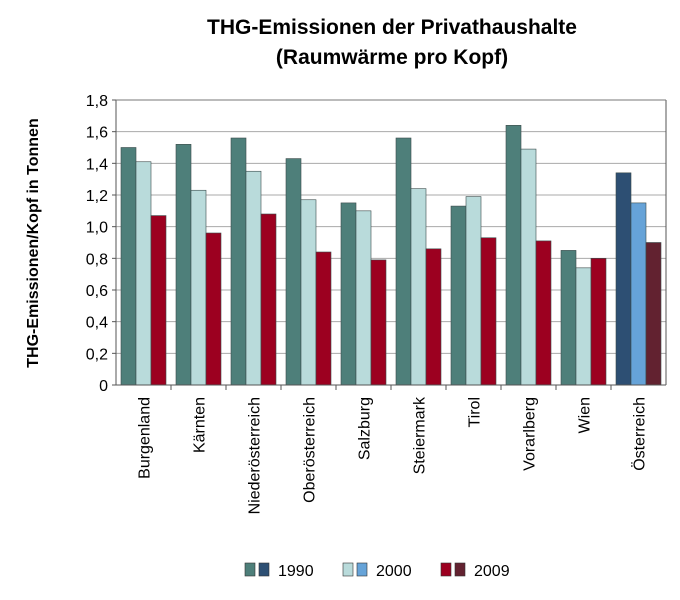 The height and width of the screenshot is (600, 680). Describe the element at coordinates (310, 450) in the screenshot. I see `x-tick-label: Oberösterreich` at that location.